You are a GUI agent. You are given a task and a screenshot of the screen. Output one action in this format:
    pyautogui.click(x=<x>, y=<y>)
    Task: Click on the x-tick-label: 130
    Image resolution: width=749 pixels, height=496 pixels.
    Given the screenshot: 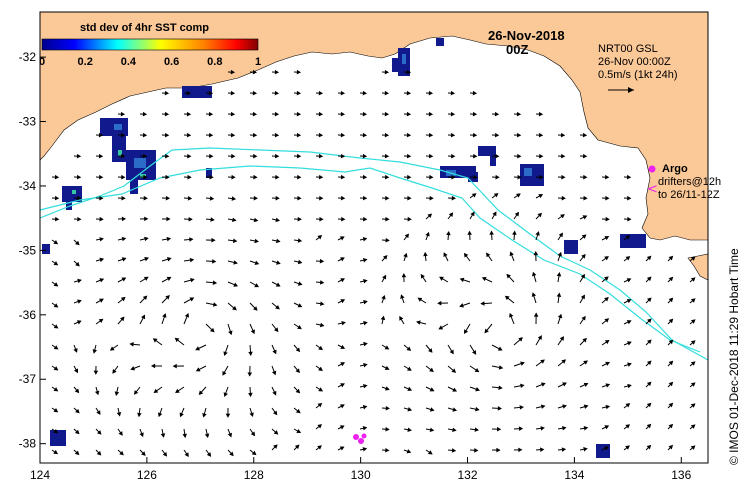 What is the action you would take?
    pyautogui.click(x=361, y=475)
    